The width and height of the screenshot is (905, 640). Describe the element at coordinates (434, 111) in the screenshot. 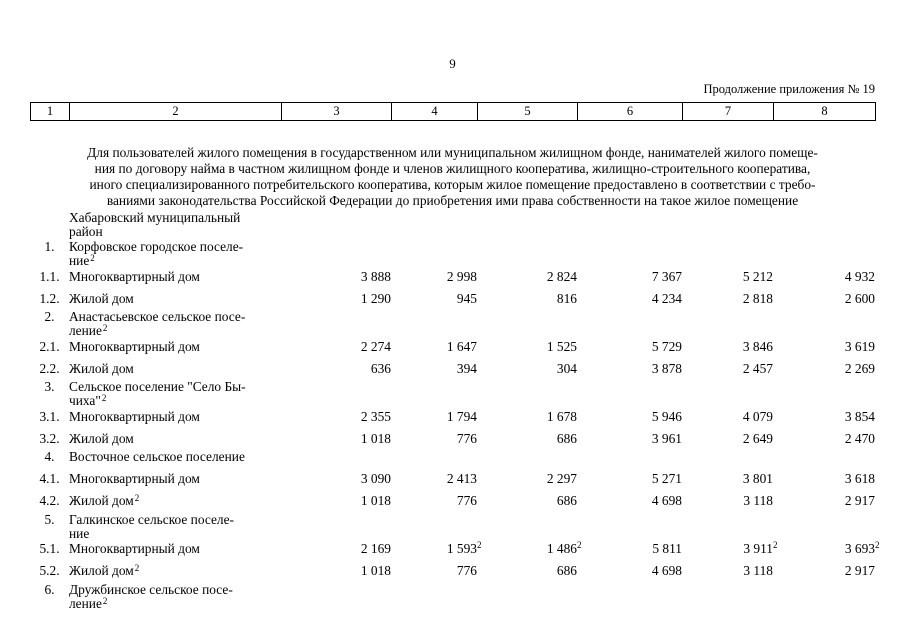

I see `header-cell: 4` at that location.